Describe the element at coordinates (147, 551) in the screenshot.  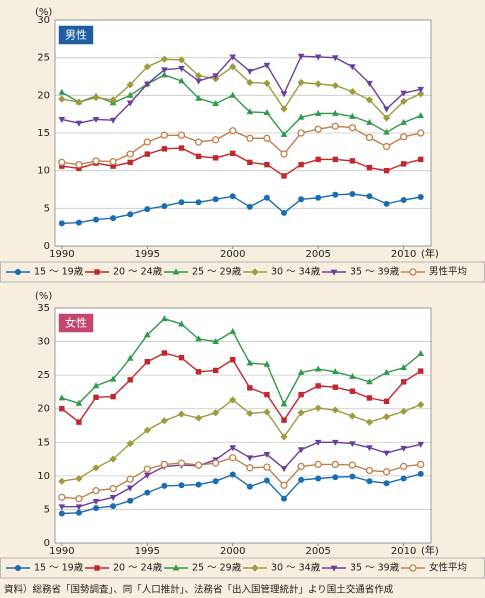
I see `x-tick-label: 1995` at that location.